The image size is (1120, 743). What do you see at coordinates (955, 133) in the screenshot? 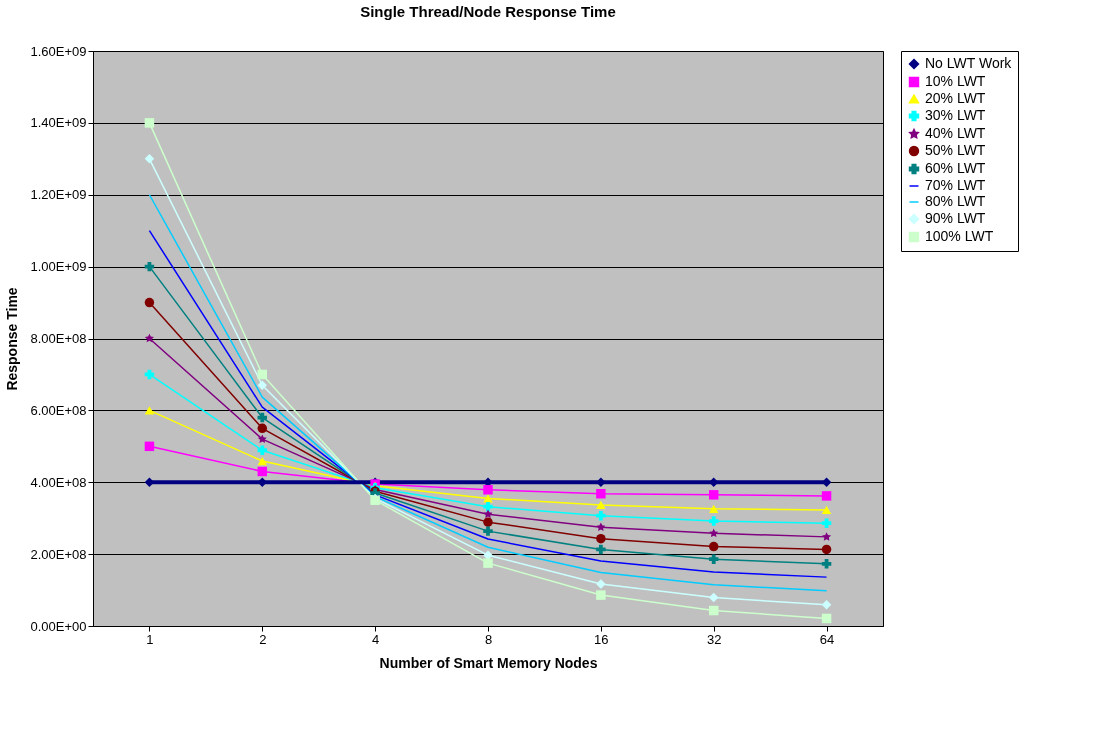
I see `legend-label: 40% LWT` at bounding box center [955, 133].